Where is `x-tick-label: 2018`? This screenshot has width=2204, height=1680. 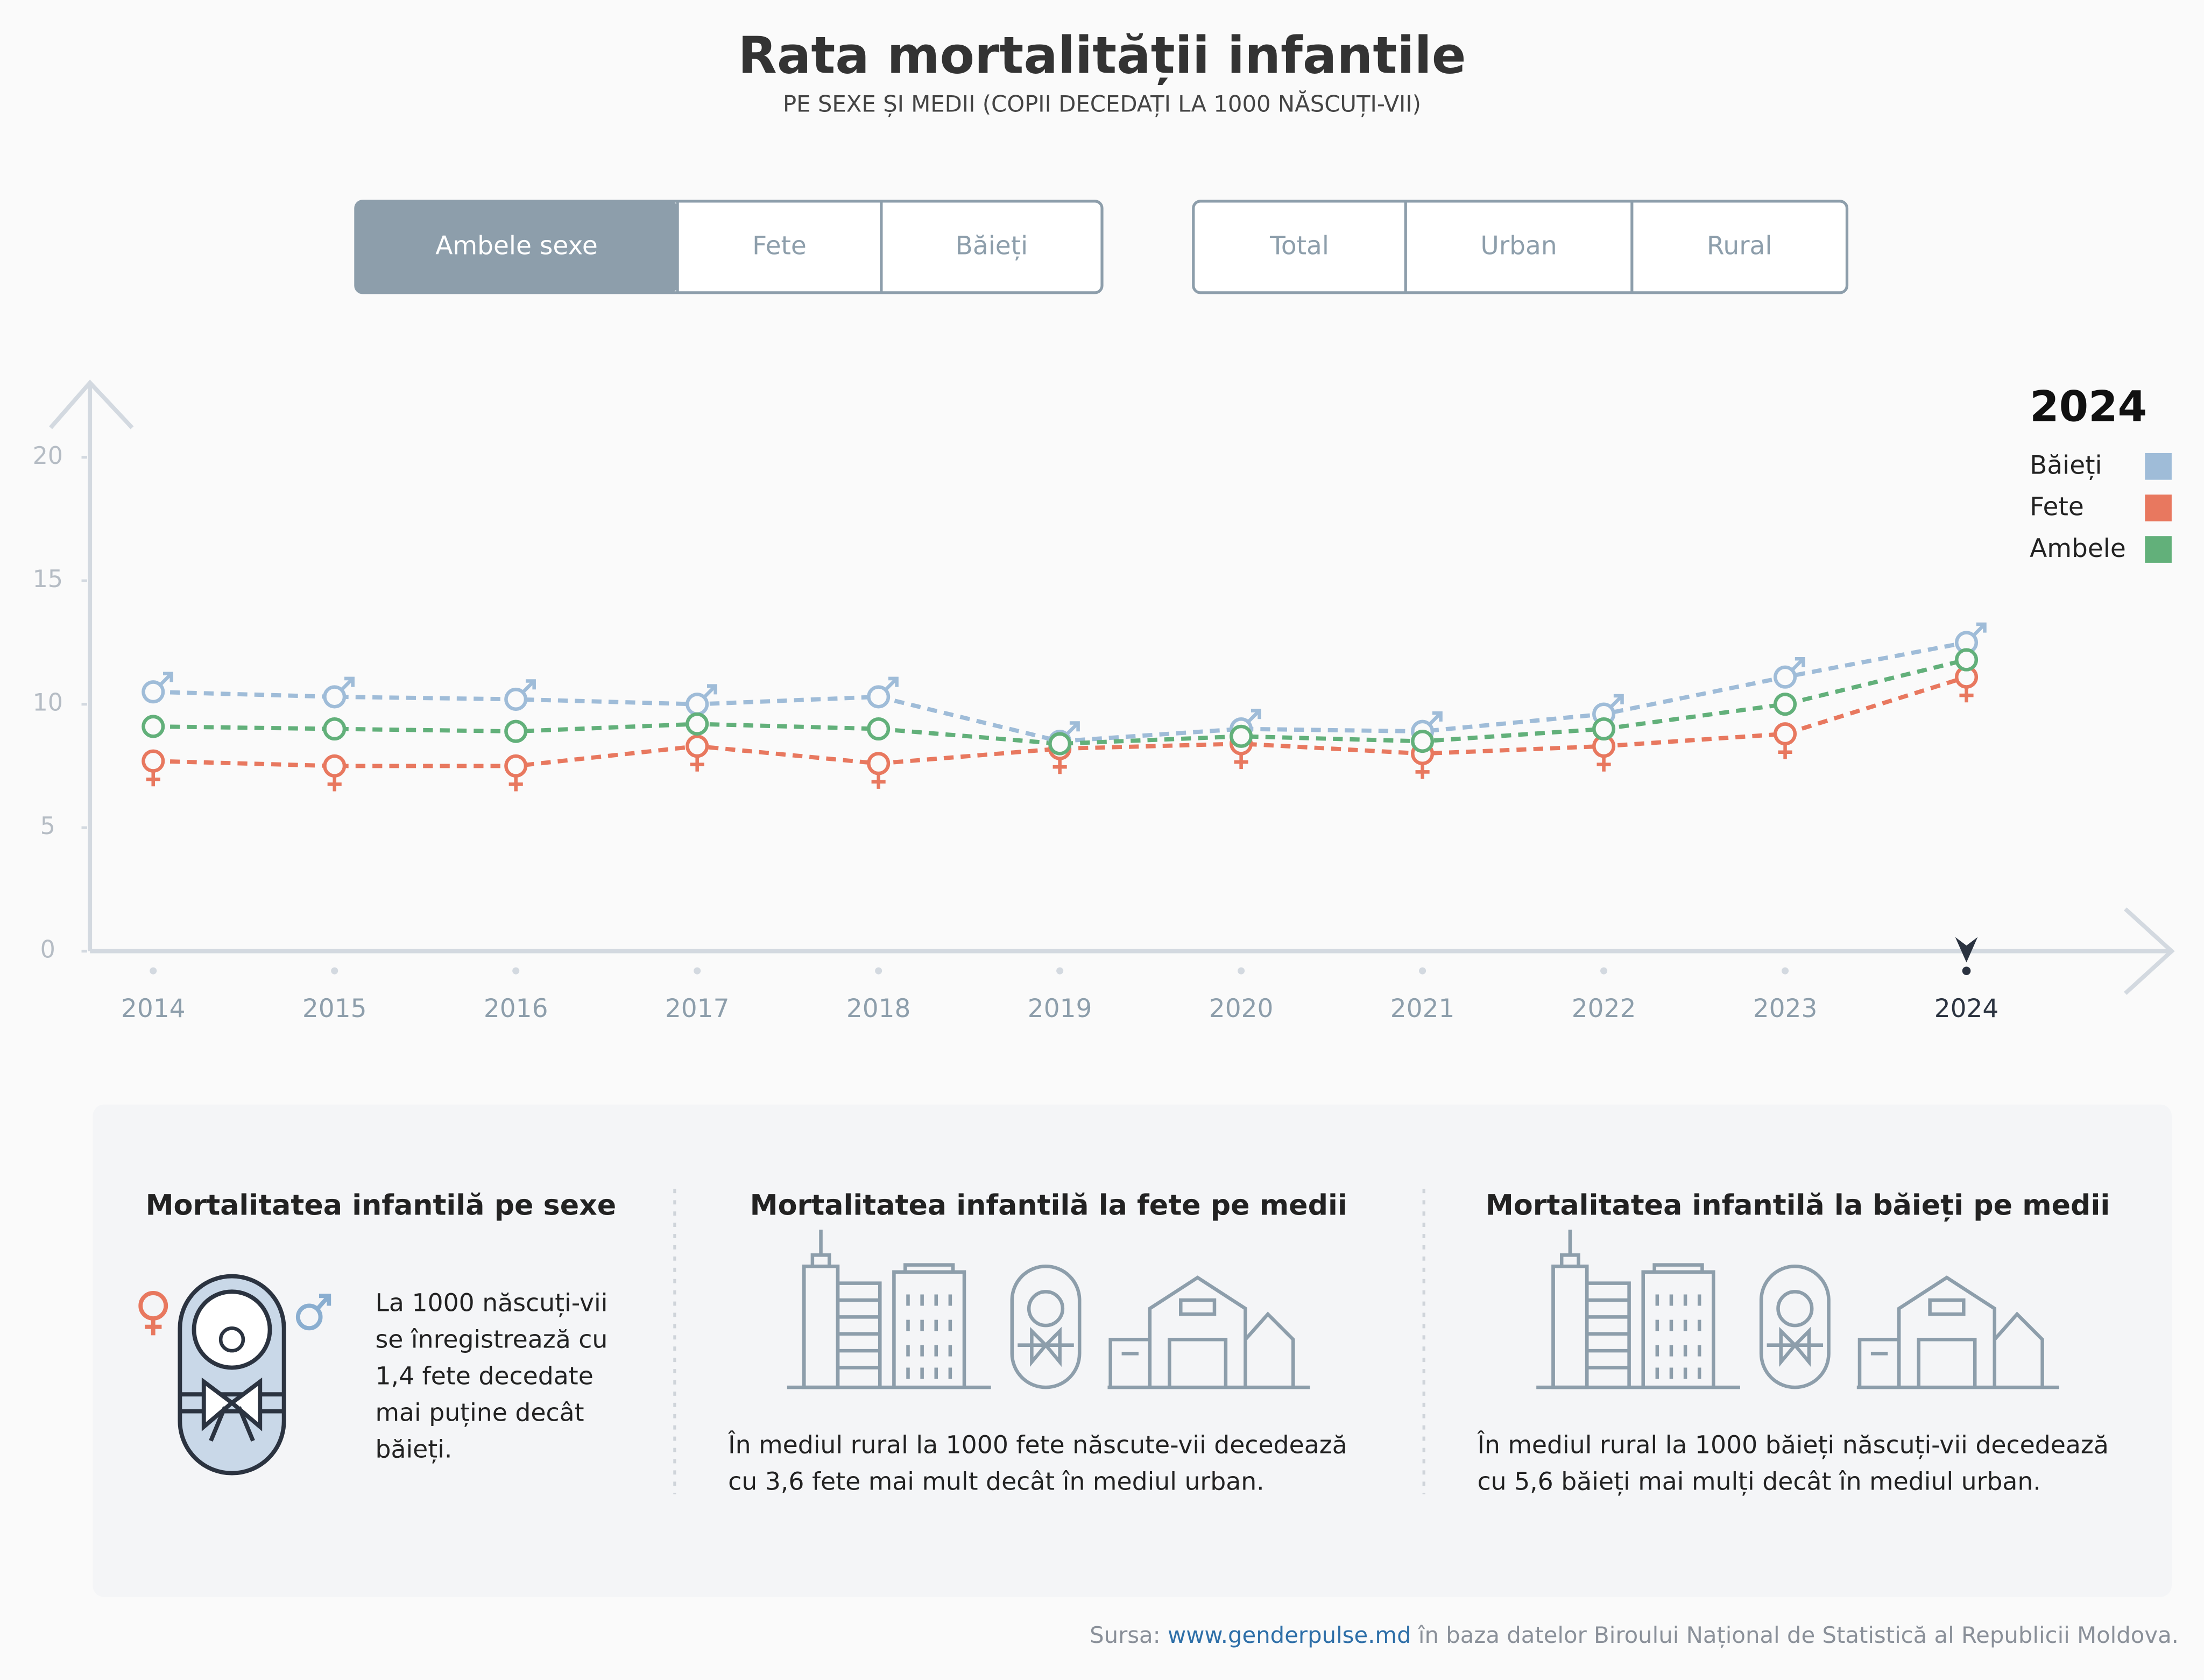
x-tick-label: 2018 is located at coordinates (878, 1009).